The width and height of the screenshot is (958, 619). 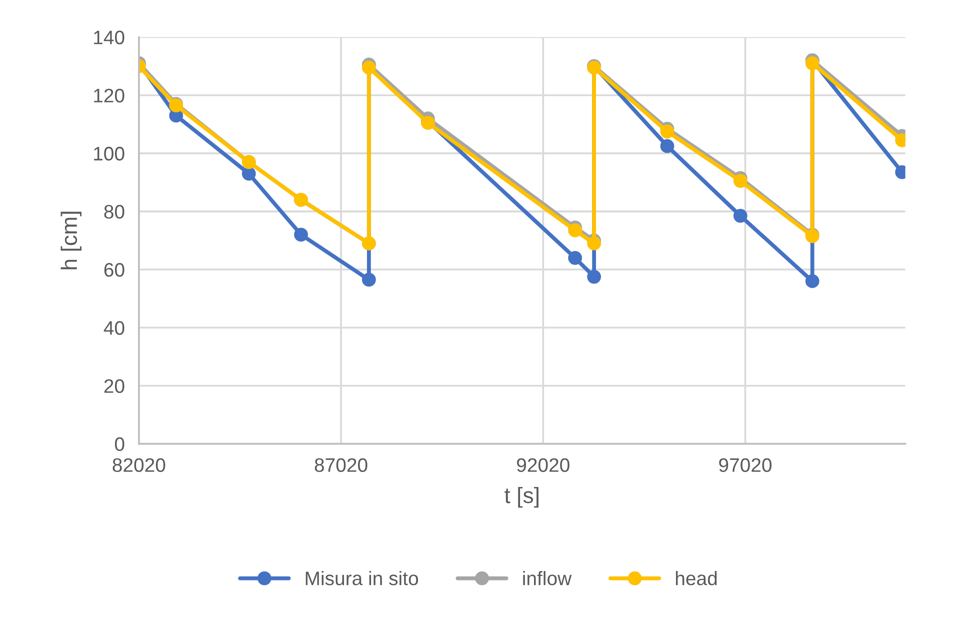 What do you see at coordinates (114, 211) in the screenshot?
I see `y-tick-label: 80` at bounding box center [114, 211].